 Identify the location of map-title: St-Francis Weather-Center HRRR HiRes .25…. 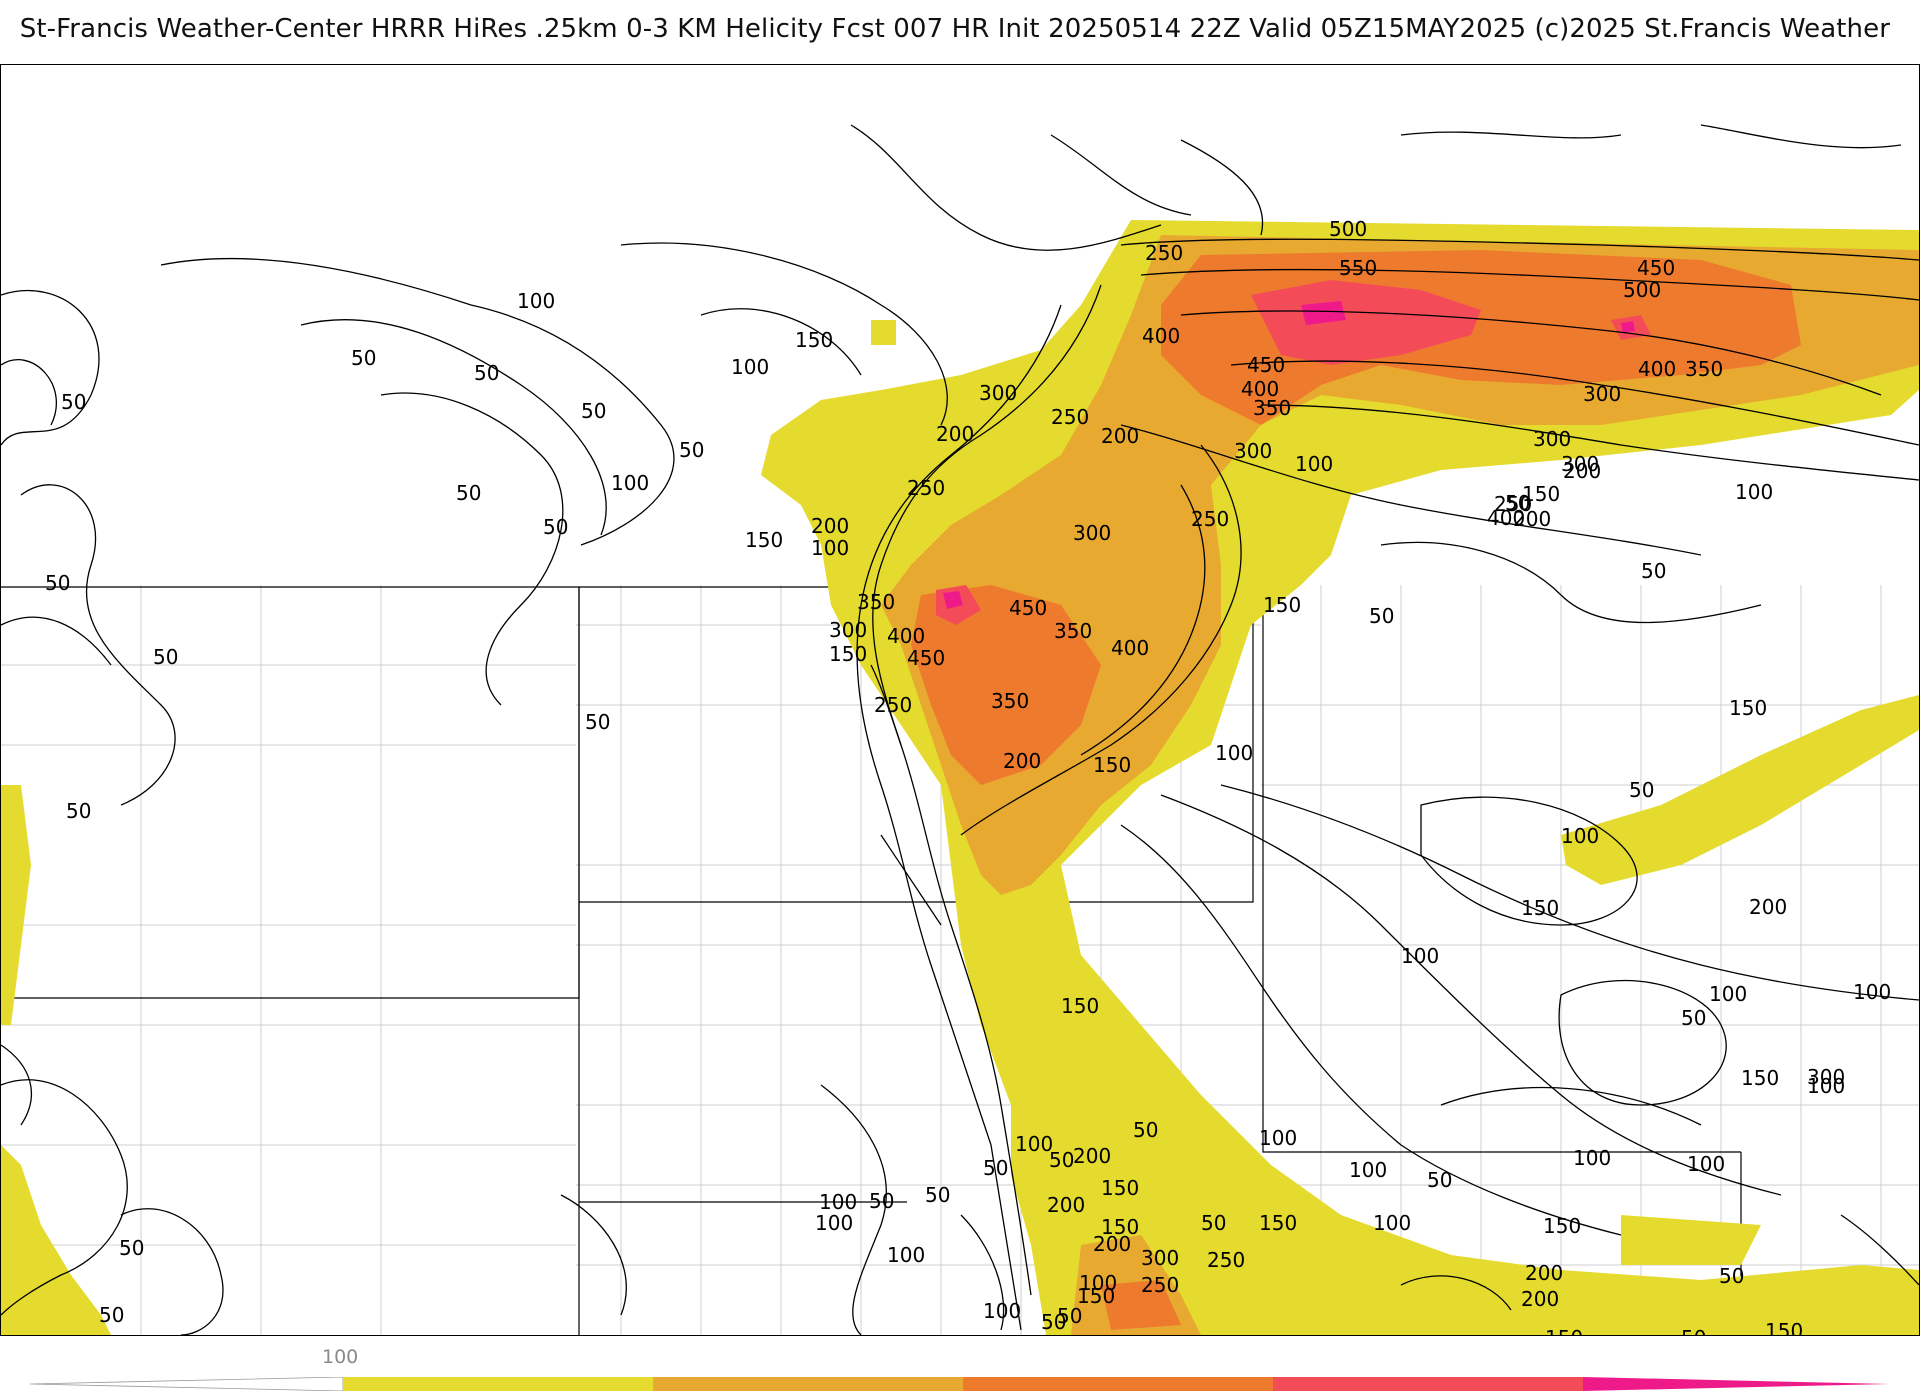
(954, 29).